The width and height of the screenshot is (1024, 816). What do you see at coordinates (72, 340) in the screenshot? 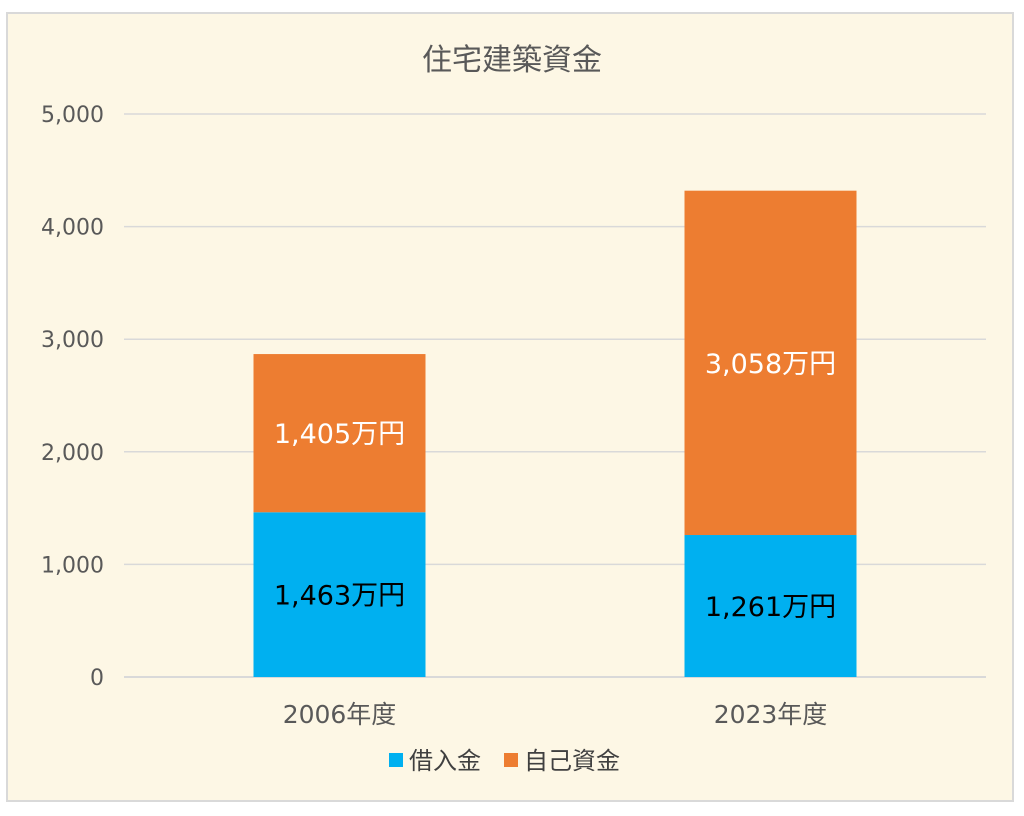
I see `y-tick-label: 3,000` at bounding box center [72, 340].